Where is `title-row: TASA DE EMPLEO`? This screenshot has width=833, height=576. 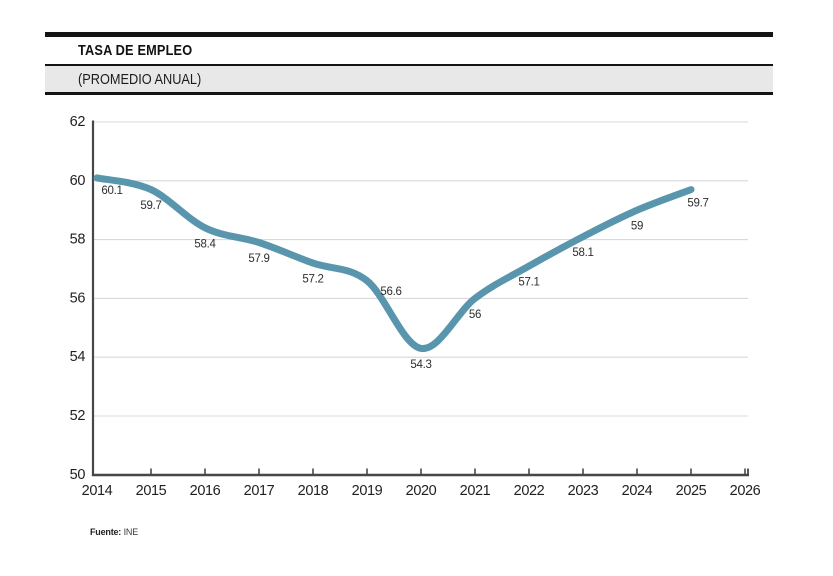 title-row: TASA DE EMPLEO is located at coordinates (409, 51).